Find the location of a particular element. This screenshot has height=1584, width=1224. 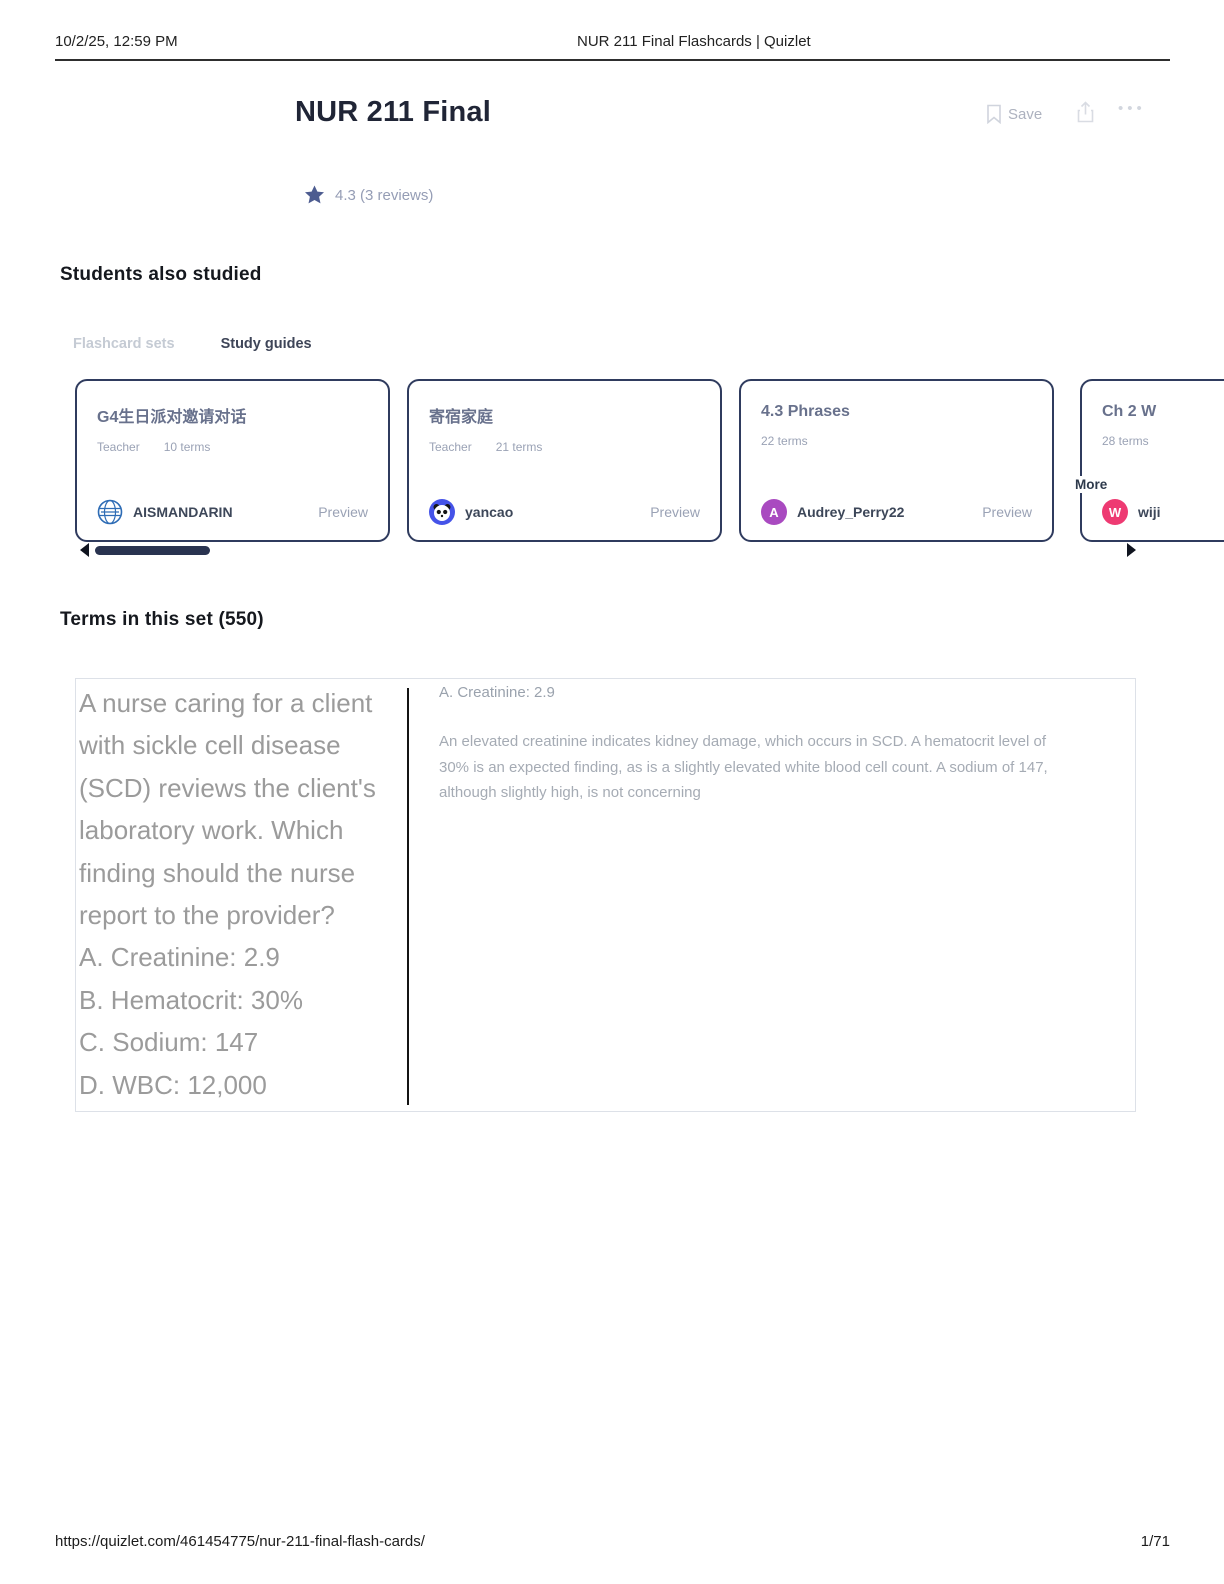

tab-flashcard-sets: Flashcard sets is located at coordinates (124, 344).